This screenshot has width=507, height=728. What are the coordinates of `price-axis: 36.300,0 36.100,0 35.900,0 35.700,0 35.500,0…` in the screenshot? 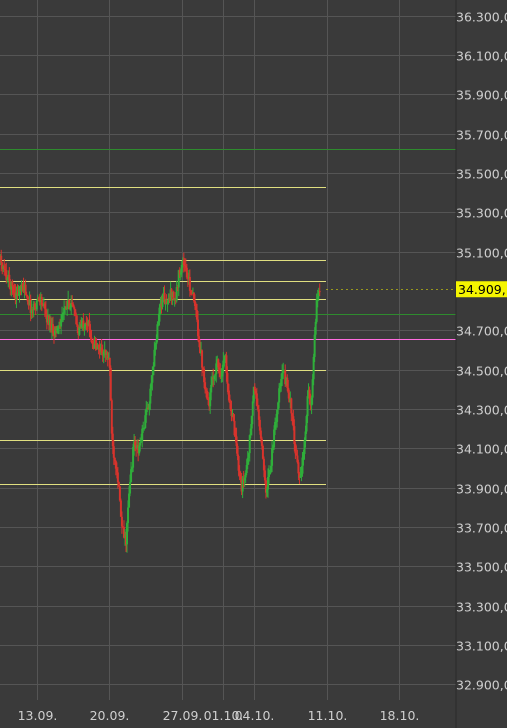 It's located at (481, 351).